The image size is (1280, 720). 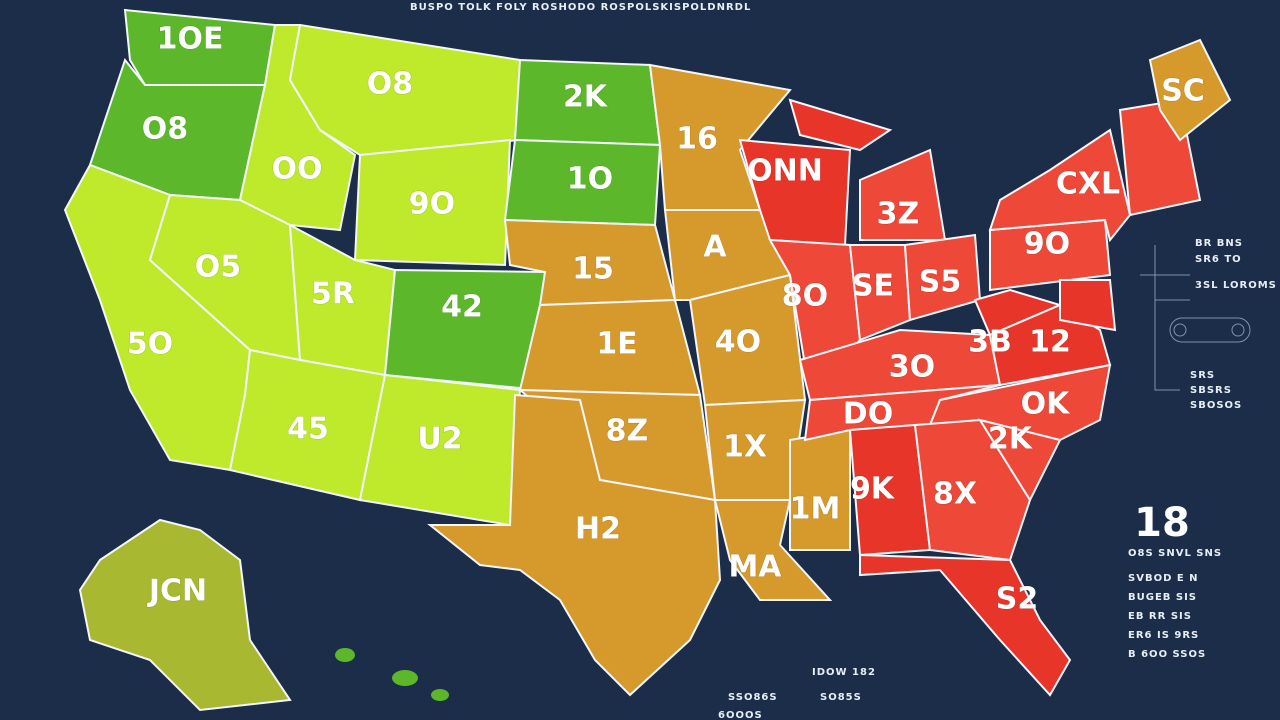 What do you see at coordinates (1183, 91) in the screenshot?
I see `state-label: SC` at bounding box center [1183, 91].